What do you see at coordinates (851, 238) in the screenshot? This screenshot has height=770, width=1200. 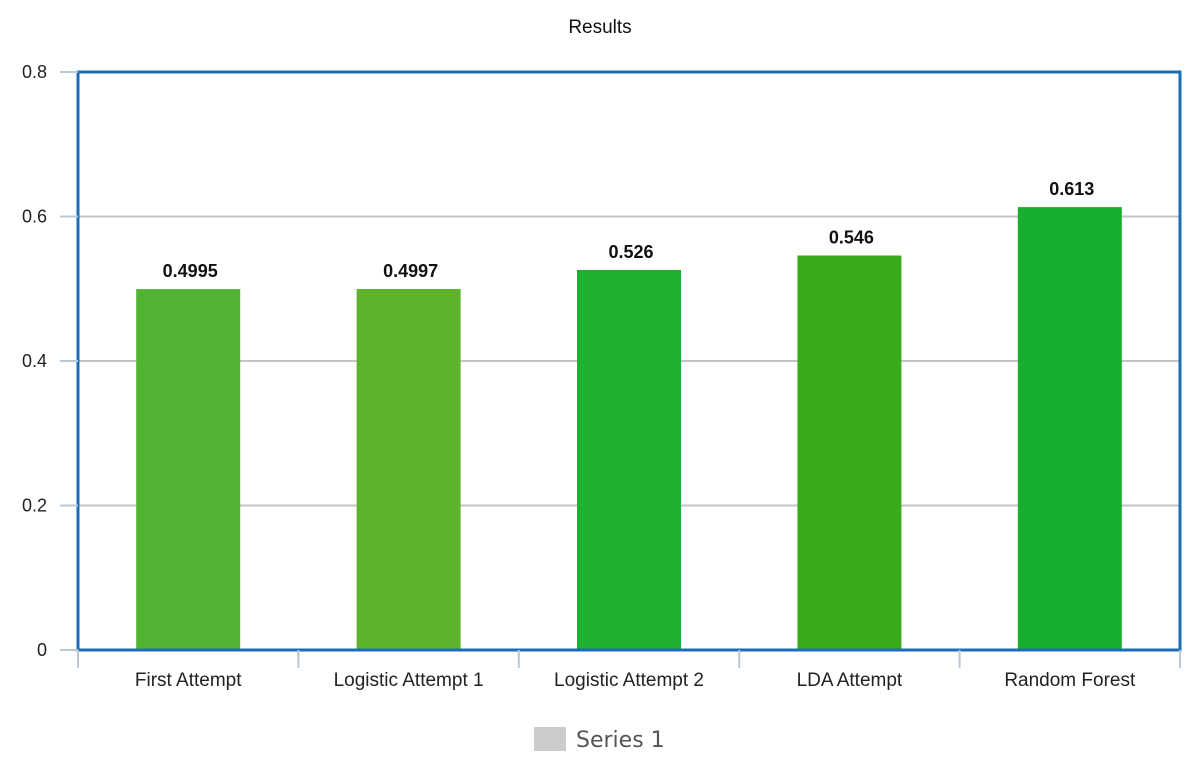 I see `data-label: 0.546` at bounding box center [851, 238].